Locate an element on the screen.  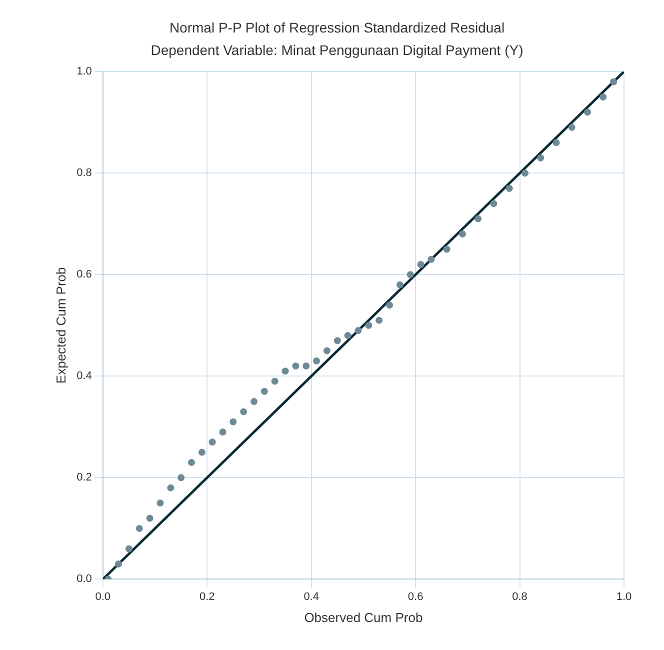
y-tick-label: 1.0 is located at coordinates (84, 72).